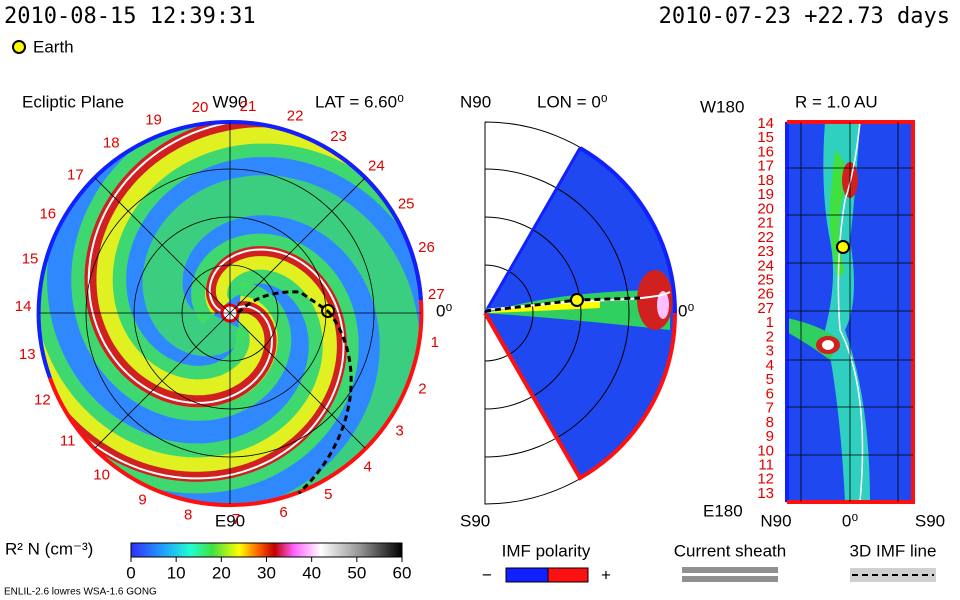 Image resolution: width=960 pixels, height=600 pixels. I want to click on datetime: 2010-08-15 12:39:31, so click(130, 16).